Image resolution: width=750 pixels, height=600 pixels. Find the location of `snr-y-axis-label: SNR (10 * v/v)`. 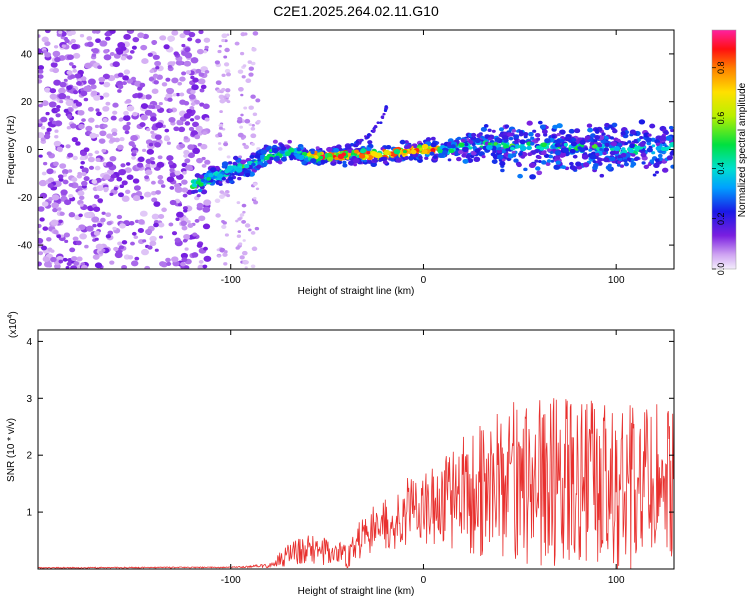

snr-y-axis-label: SNR (10 * v/v) is located at coordinates (11, 450).